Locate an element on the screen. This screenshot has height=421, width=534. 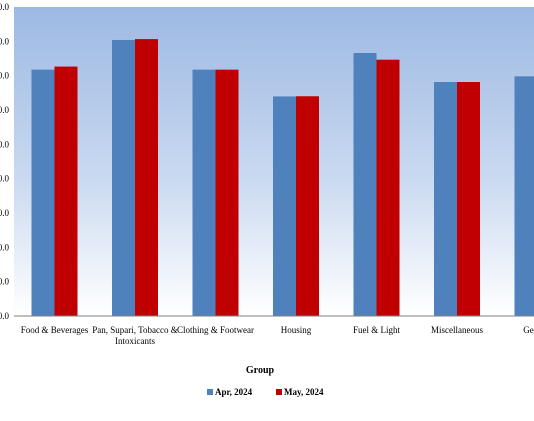
y-tick-label: 20.0 is located at coordinates (5, 282).